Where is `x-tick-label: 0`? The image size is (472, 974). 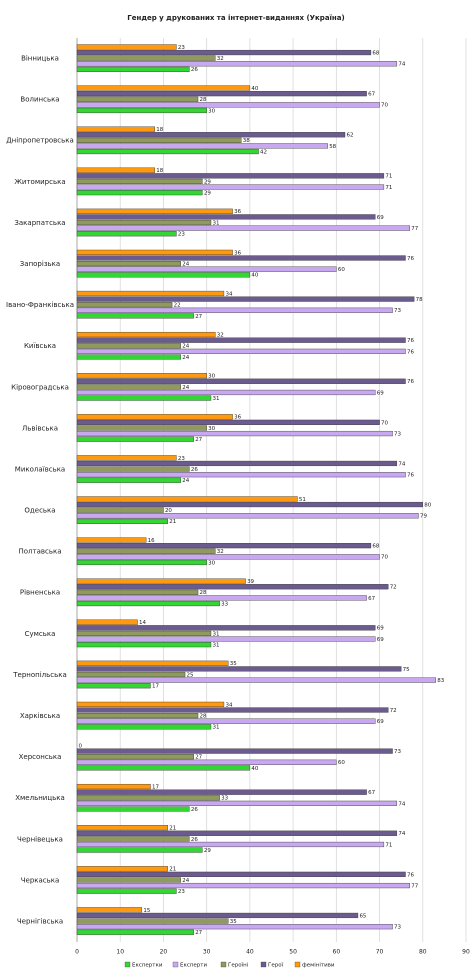
x-tick-label: 0 is located at coordinates (77, 952).